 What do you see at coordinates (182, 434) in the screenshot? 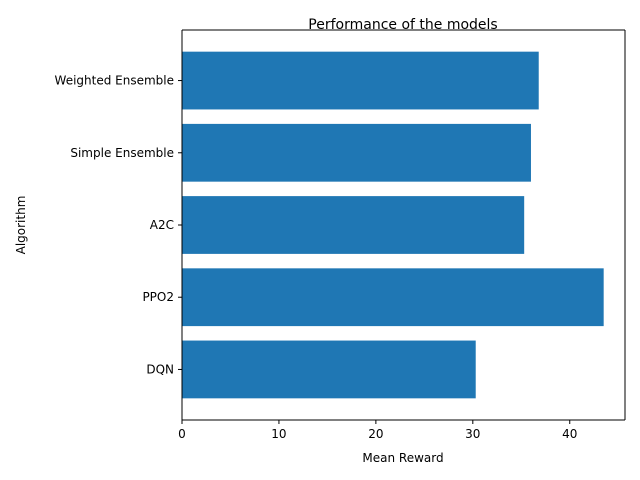
I see `x-tick-label-0: 0` at bounding box center [182, 434].